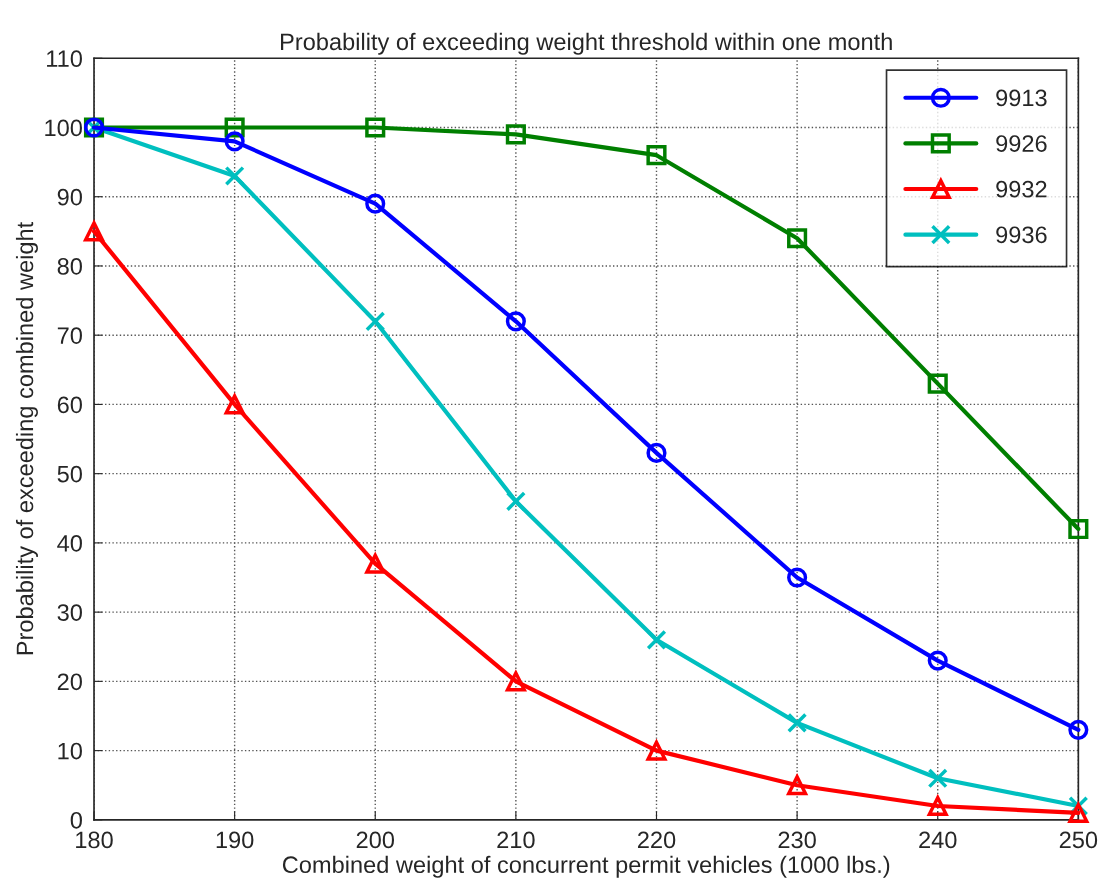  Describe the element at coordinates (586, 43) in the screenshot. I see `chart-title: Probability of exceeding weight threshold within one month` at that location.